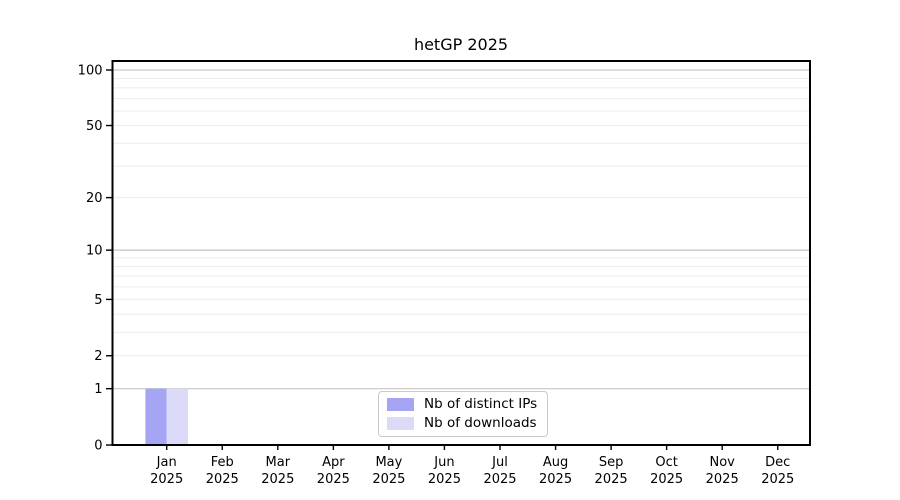 The image size is (900, 500). What do you see at coordinates (499, 462) in the screenshot?
I see `x-tick-label-month: Jul` at bounding box center [499, 462].